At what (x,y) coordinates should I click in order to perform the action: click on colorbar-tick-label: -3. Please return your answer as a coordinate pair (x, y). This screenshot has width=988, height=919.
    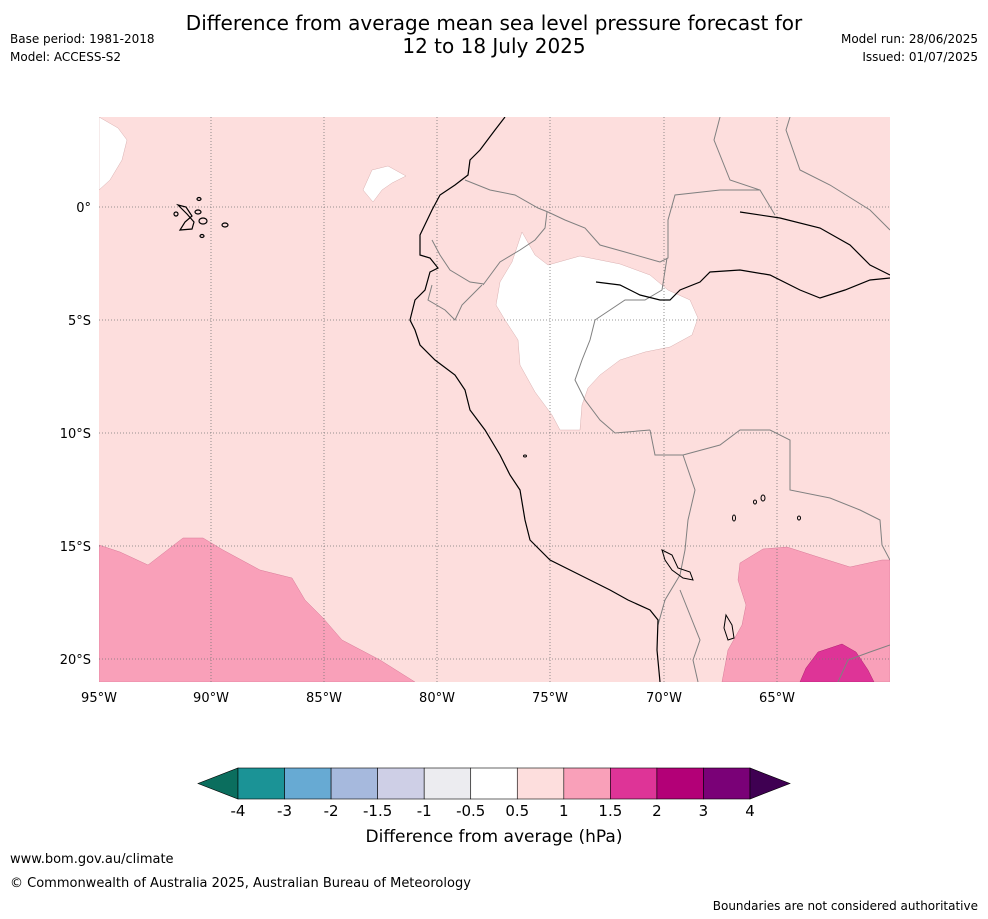
    Looking at the image, I should click on (284, 811).